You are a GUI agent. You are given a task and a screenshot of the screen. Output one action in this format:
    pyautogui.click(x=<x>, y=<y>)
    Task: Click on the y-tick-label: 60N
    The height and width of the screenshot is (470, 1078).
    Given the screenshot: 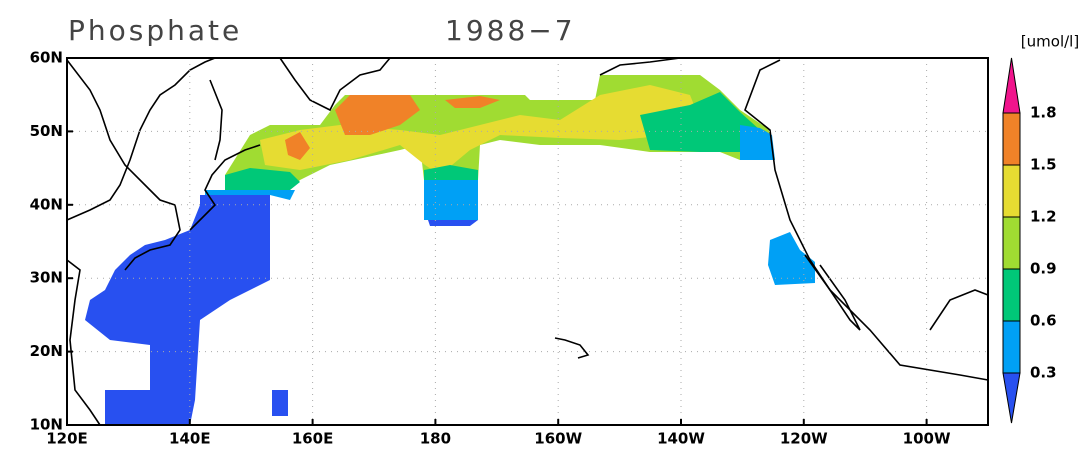 What is the action you would take?
    pyautogui.click(x=46, y=58)
    